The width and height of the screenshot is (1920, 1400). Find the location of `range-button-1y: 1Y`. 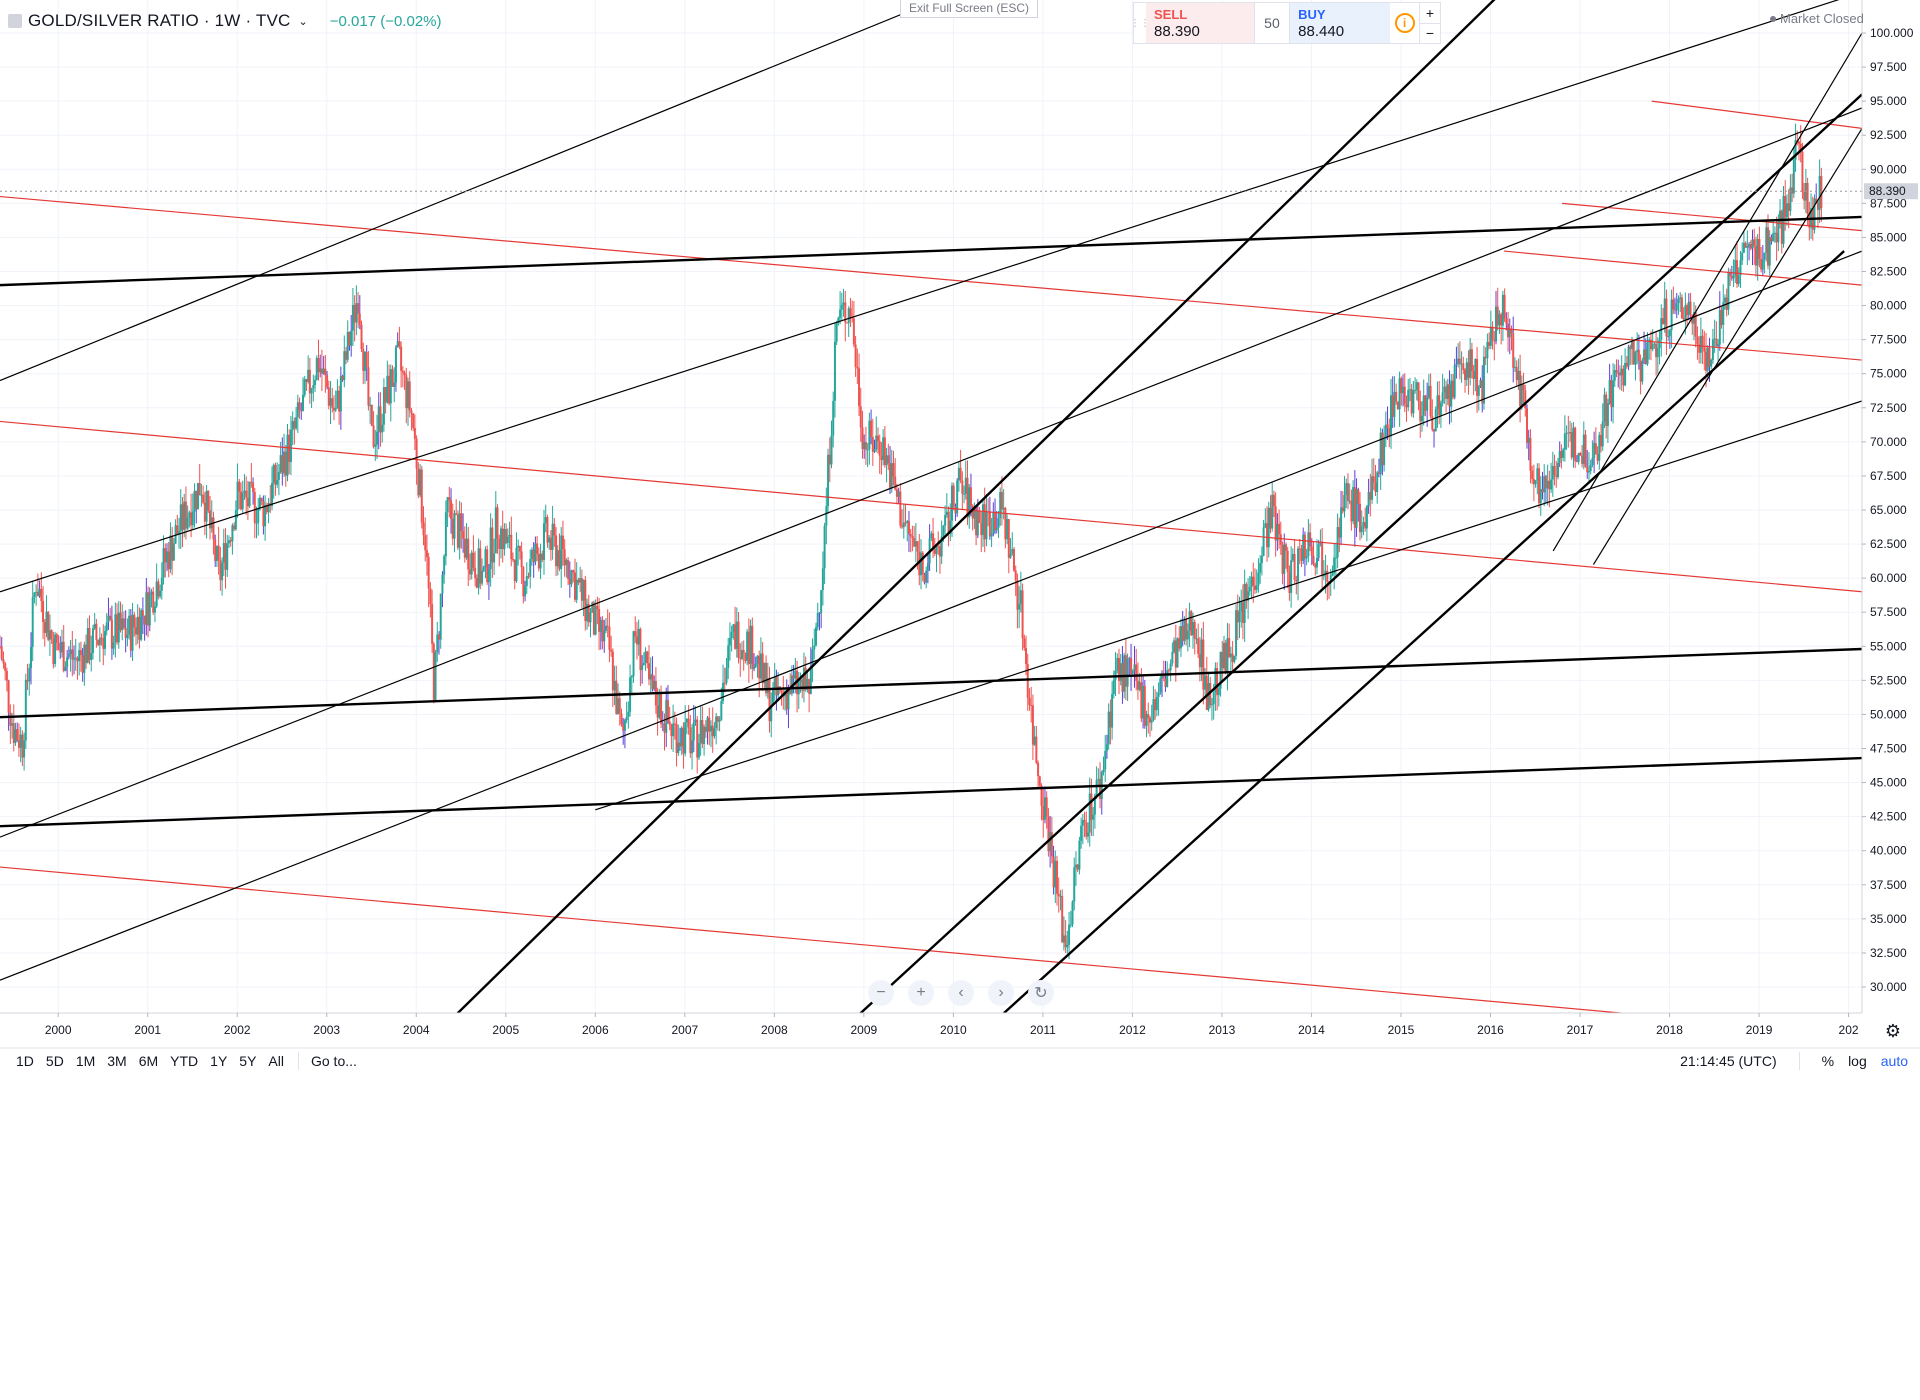

range-button-1y: 1Y is located at coordinates (219, 1061).